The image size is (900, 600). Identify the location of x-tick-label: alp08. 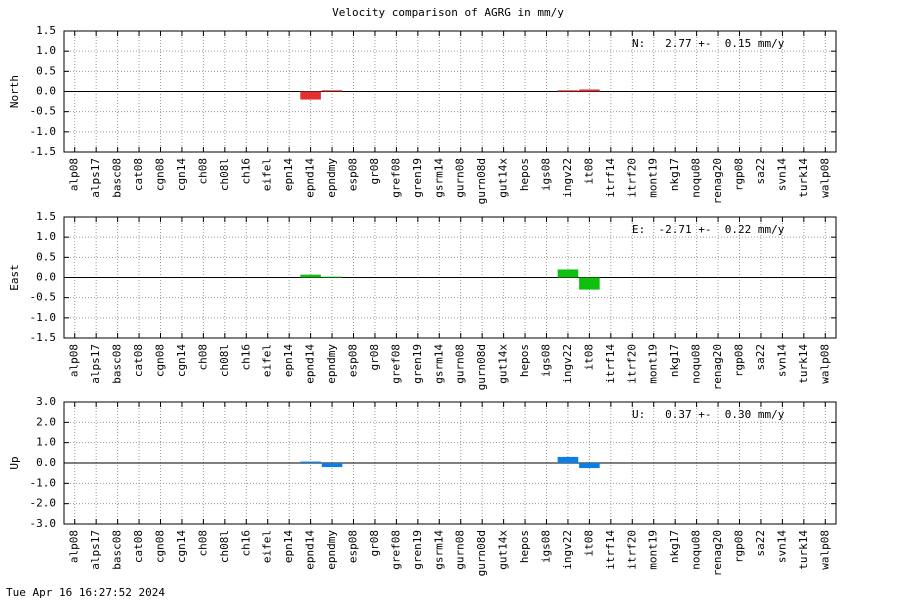
(74, 360).